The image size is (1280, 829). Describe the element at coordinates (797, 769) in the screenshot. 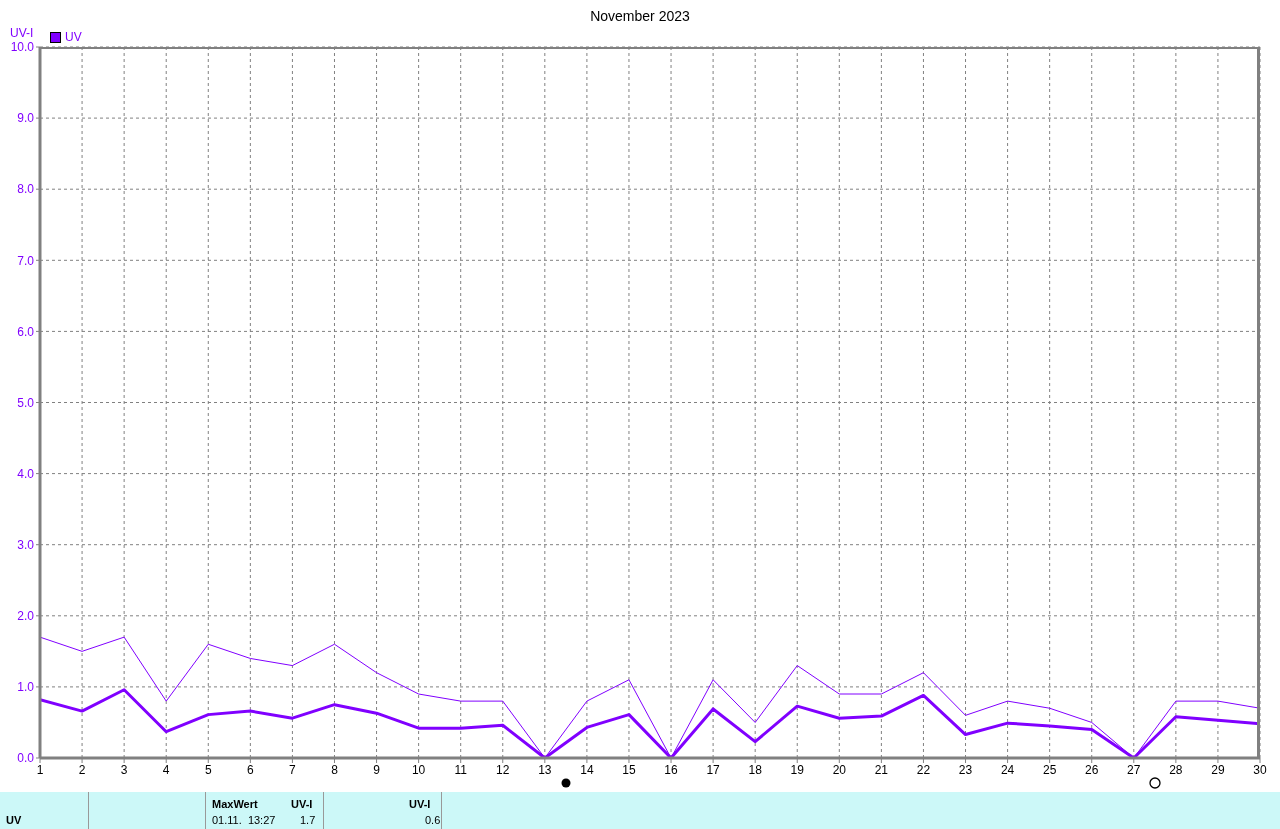

I see `x-tick-label: 19` at that location.